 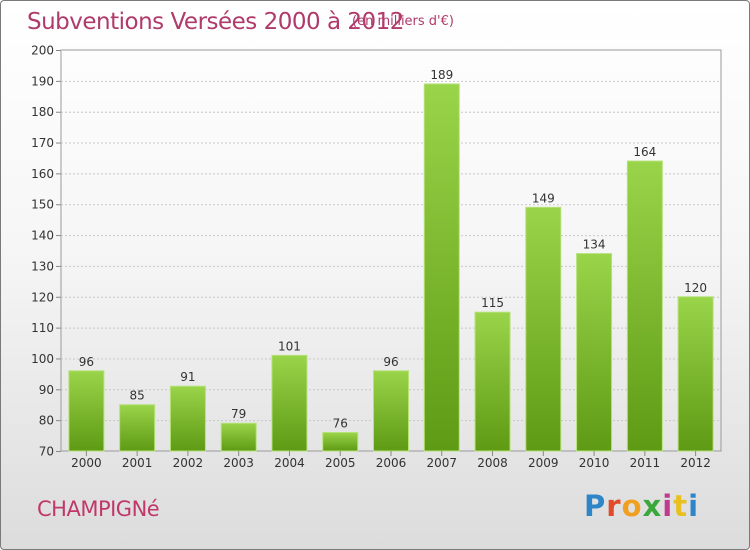 I want to click on data-label-2000: 96, so click(x=86, y=362).